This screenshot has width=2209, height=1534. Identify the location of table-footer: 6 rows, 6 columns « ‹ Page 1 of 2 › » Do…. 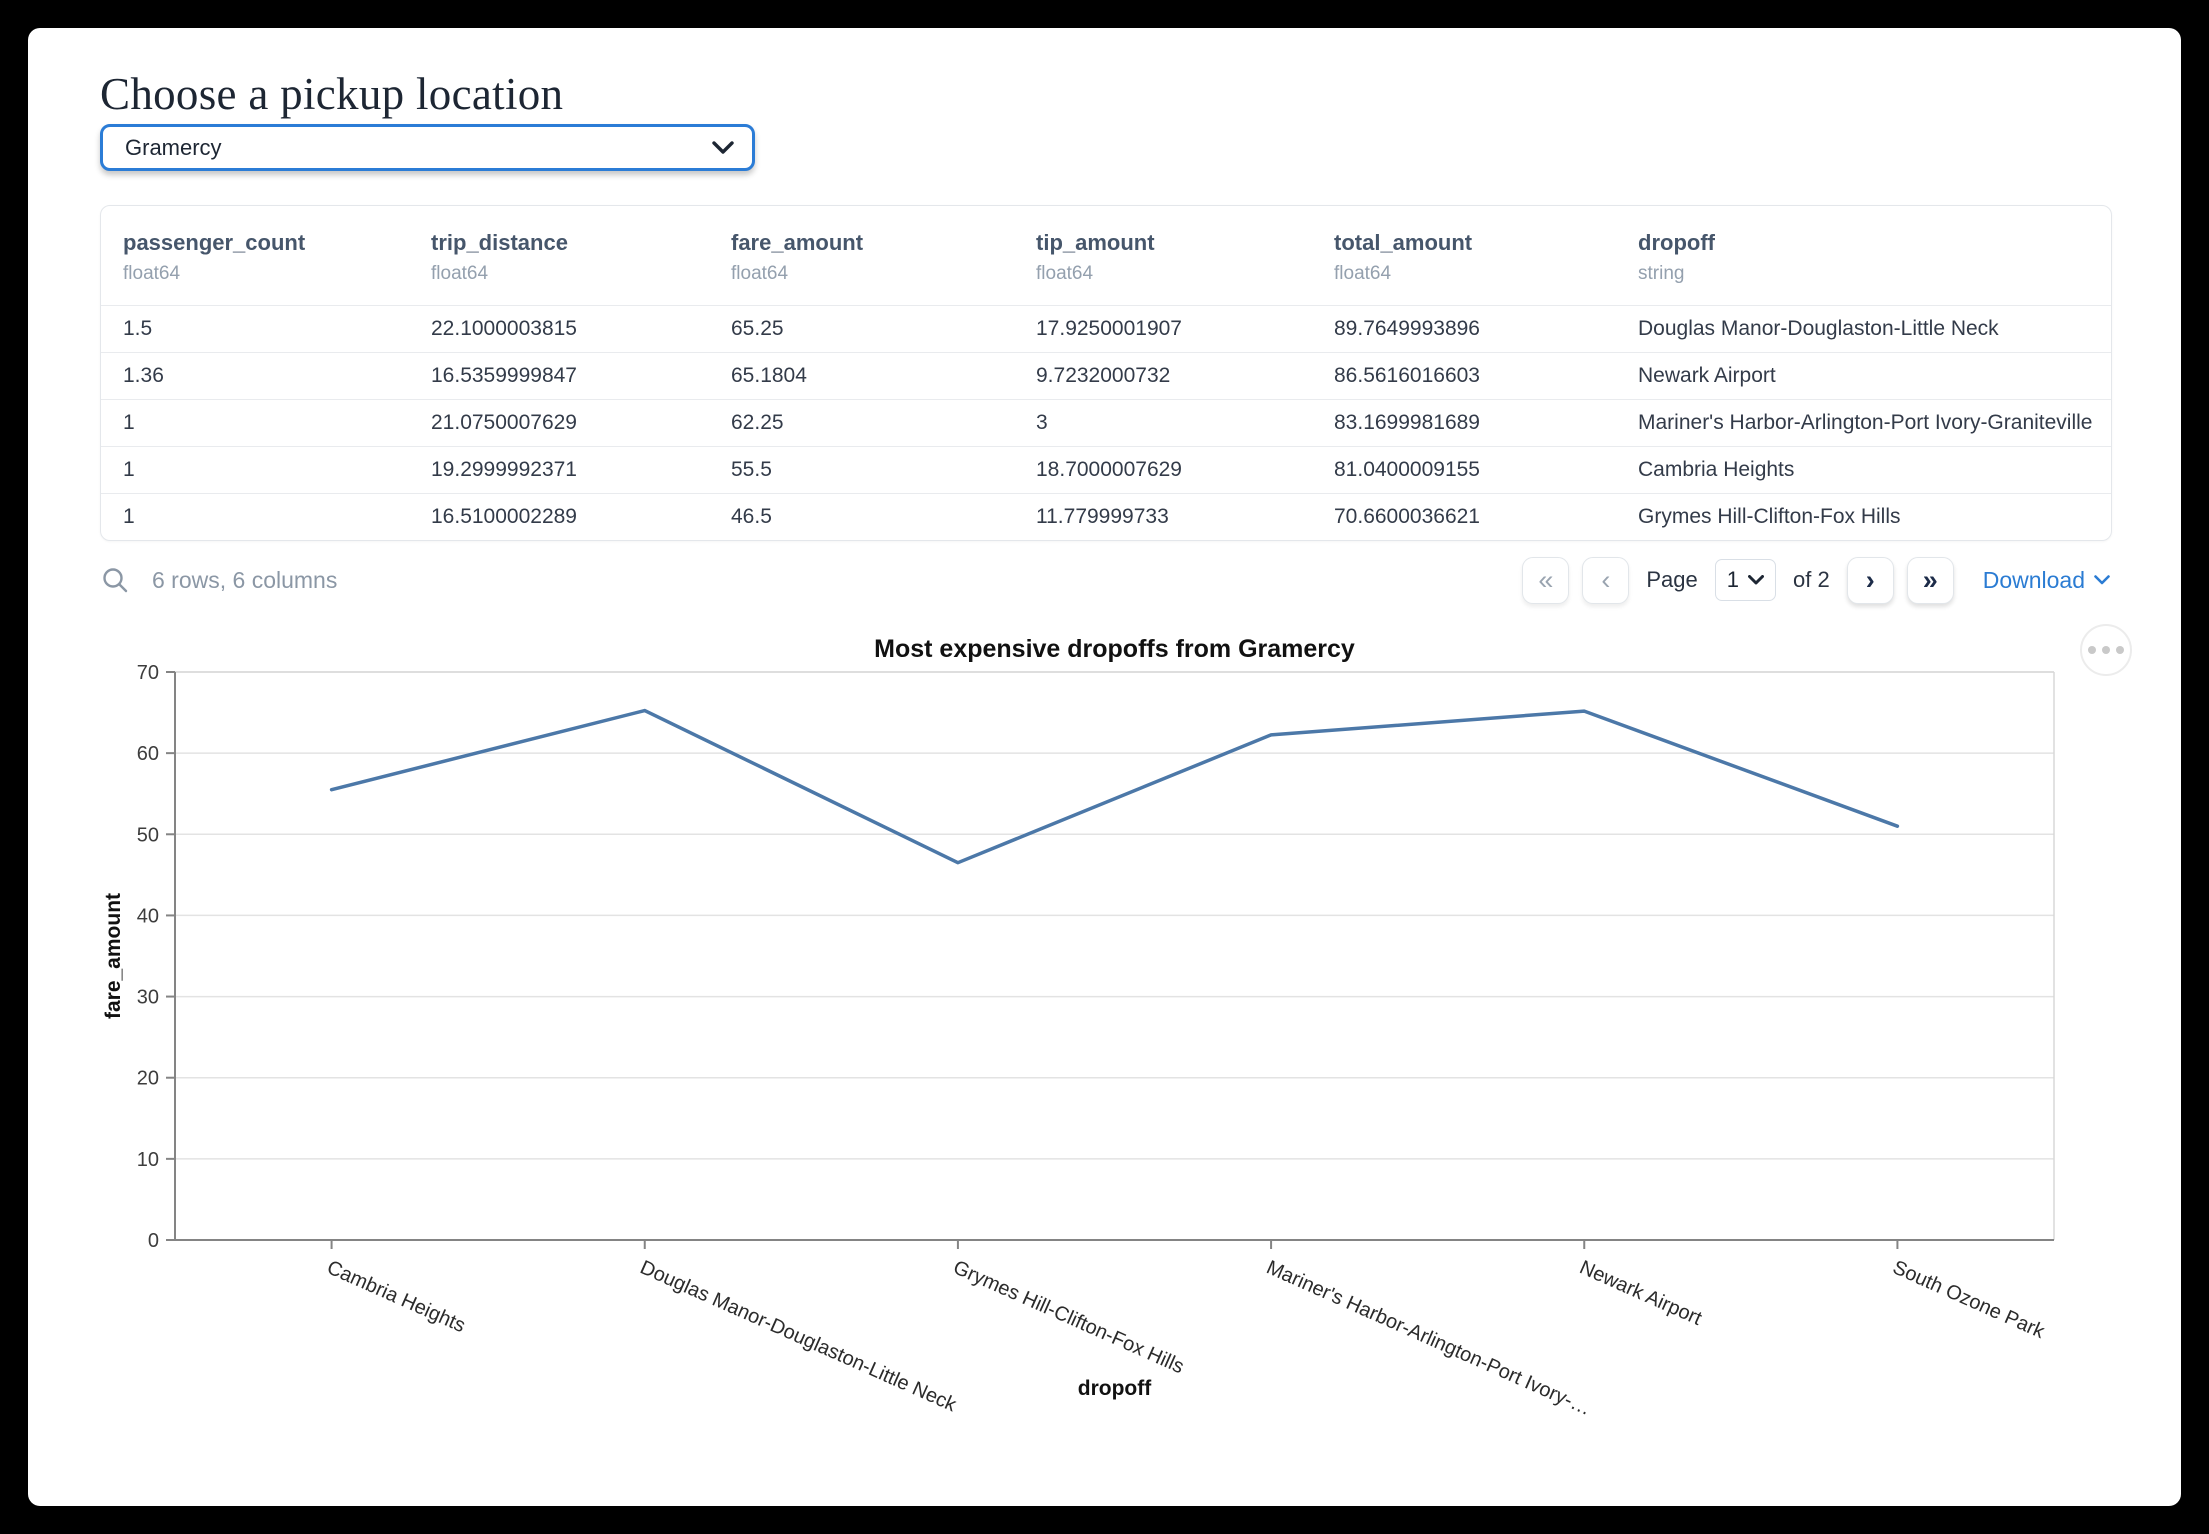
(1105, 580).